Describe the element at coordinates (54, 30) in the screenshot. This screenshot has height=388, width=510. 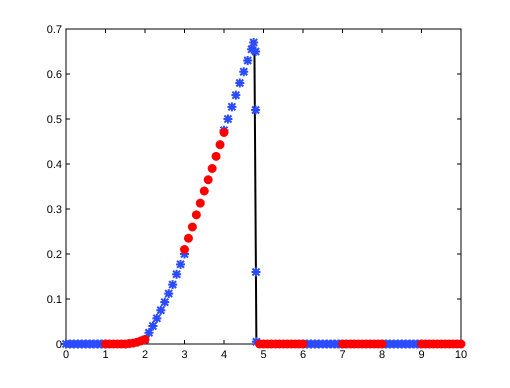
I see `y-tick-label: 0.7` at that location.